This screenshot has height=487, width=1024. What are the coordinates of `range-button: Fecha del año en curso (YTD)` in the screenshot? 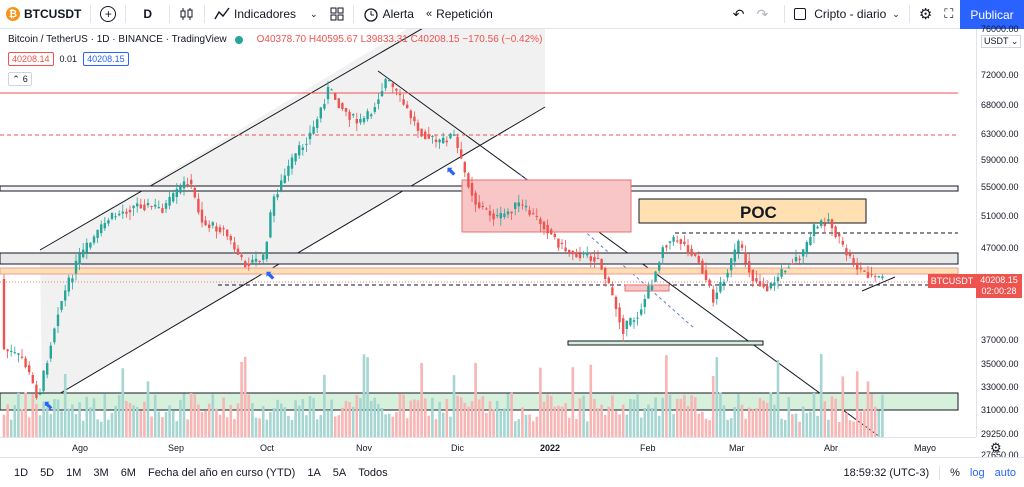 It's located at (221, 472).